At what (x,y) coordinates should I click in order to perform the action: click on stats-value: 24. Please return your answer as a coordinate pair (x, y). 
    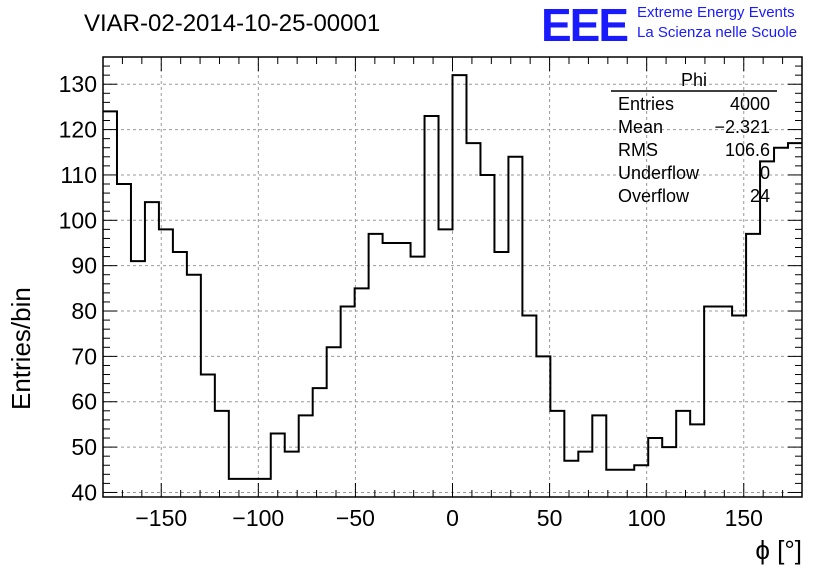
    Looking at the image, I should click on (760, 196).